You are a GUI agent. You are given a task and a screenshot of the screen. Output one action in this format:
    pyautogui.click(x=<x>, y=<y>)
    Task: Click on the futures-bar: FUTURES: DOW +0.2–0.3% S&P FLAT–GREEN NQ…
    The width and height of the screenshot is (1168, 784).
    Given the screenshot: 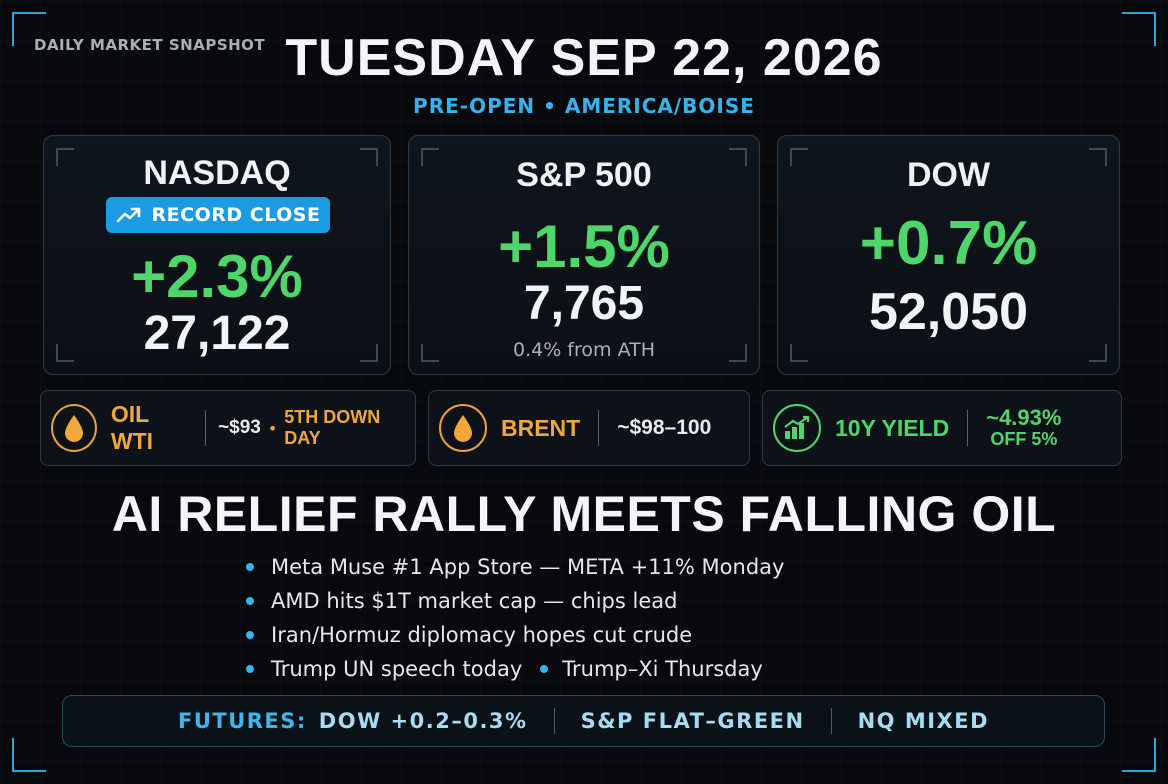 What is the action you would take?
    pyautogui.click(x=583, y=721)
    